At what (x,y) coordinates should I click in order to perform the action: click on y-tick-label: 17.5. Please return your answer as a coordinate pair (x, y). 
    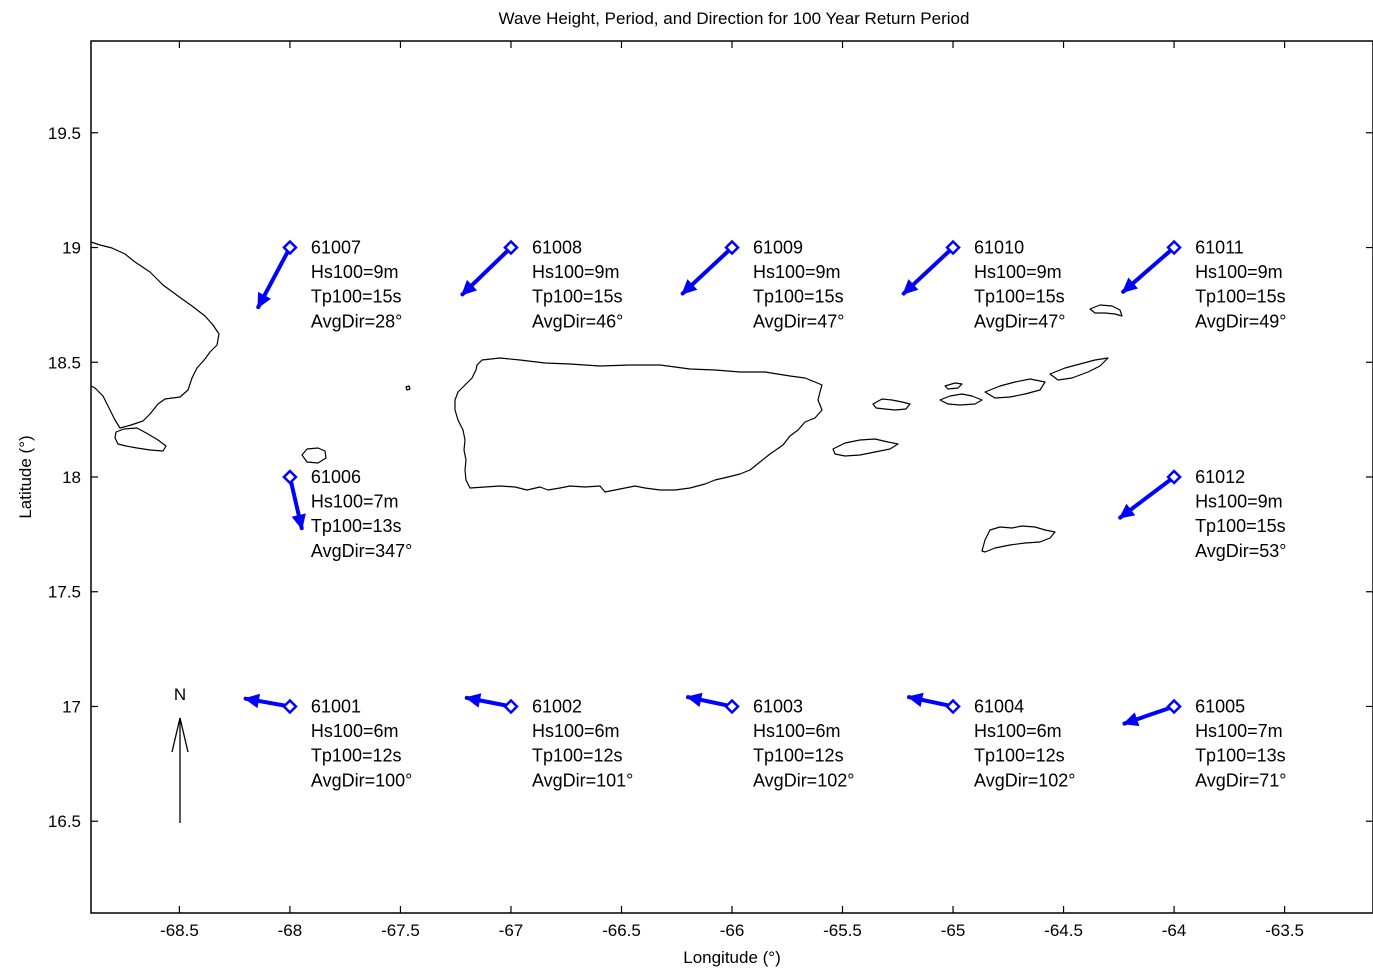
    Looking at the image, I should click on (64, 592).